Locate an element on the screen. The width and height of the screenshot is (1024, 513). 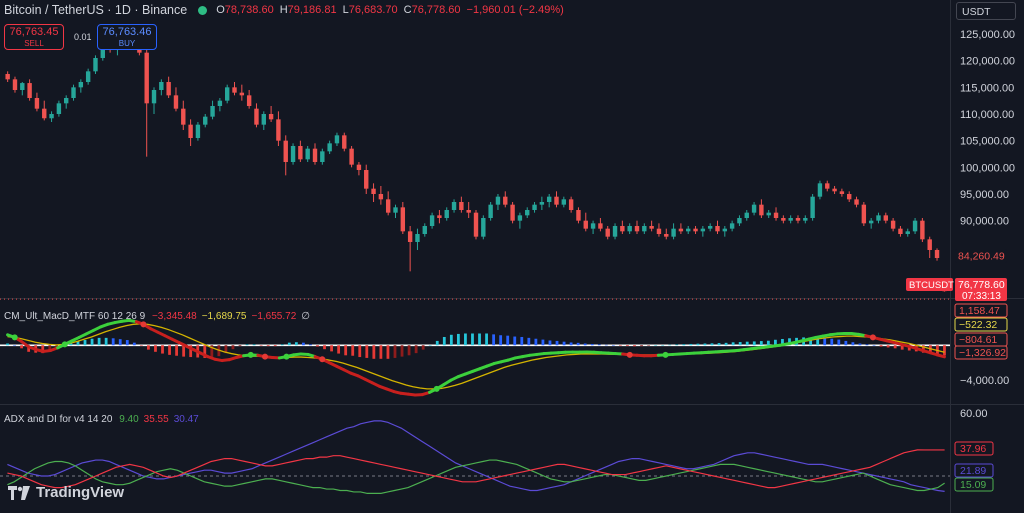
watermark-text: TradingView is located at coordinates (80, 492).